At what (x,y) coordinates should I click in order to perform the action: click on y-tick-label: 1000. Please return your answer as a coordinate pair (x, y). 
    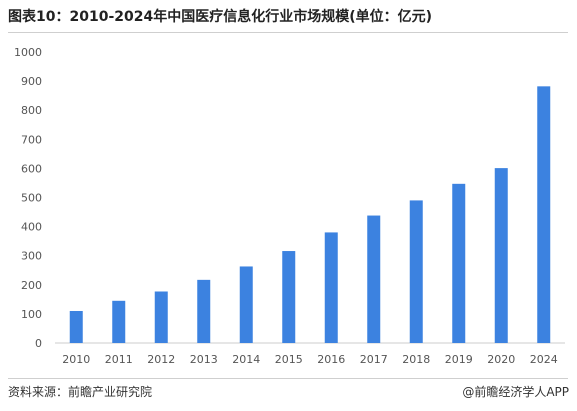
    Looking at the image, I should click on (28, 52).